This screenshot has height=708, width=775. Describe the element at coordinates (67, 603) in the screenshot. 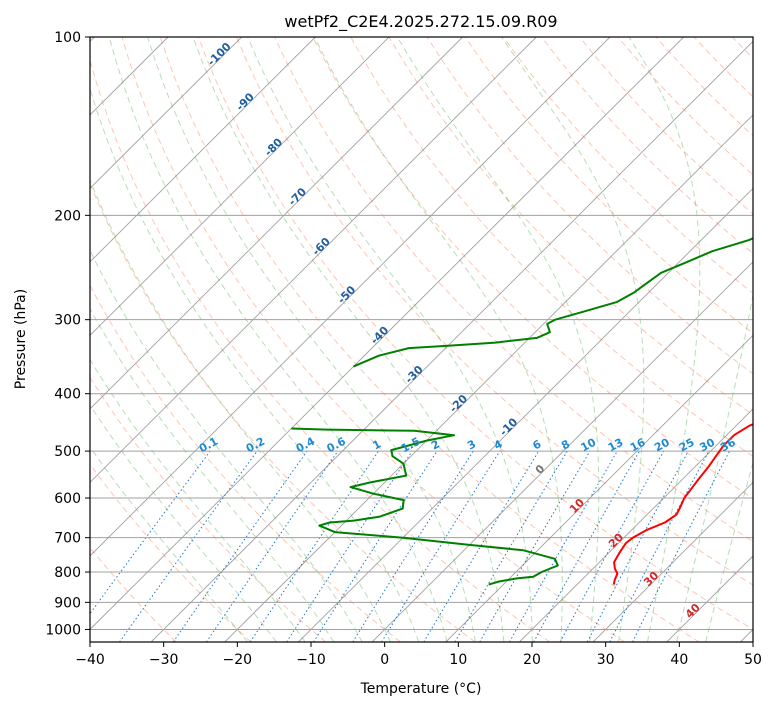

I see `y-tick-label: 900` at that location.